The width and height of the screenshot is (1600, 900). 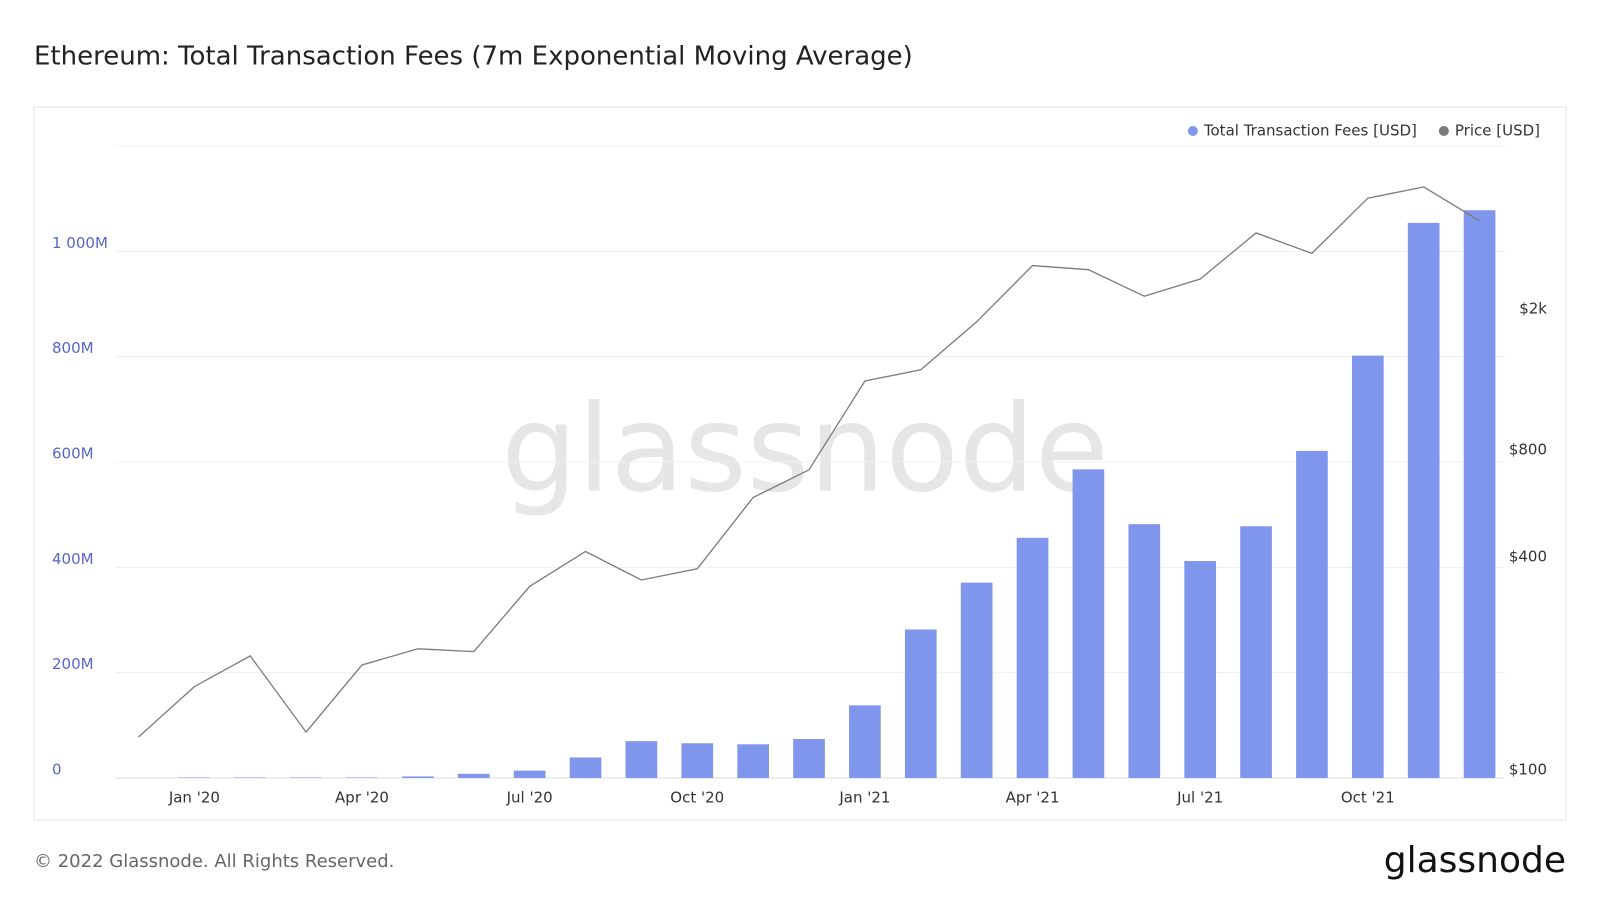 I want to click on x-tick-label: Jan '21, so click(x=864, y=798).